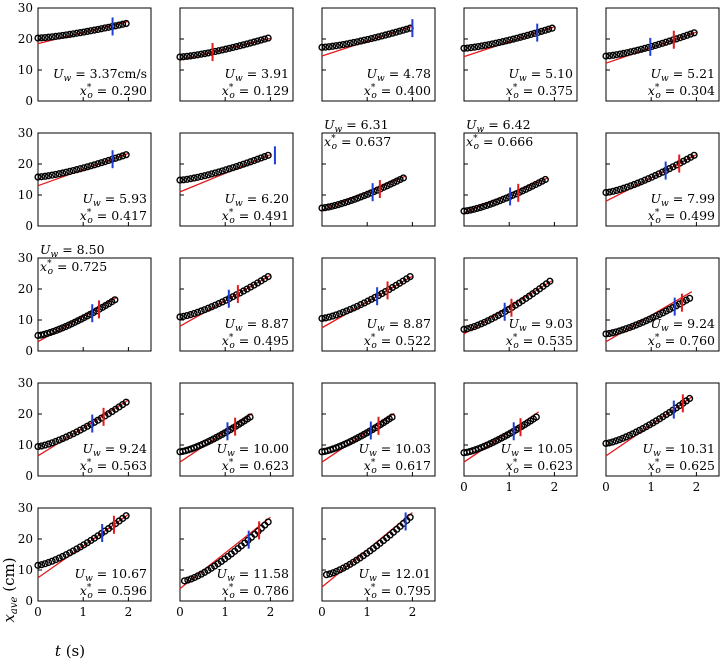  I want to click on panel-21: 0 10 20 30 0 1 2 Uw = 10.67x* o = 0.596, so click(85, 560).